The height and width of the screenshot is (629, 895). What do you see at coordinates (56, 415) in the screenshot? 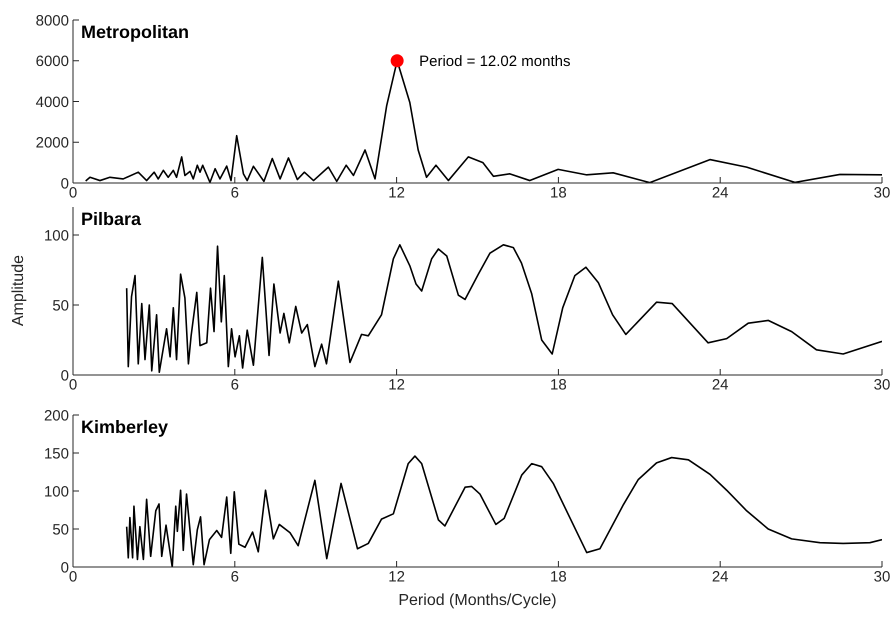
I see `y-tick-label: 200` at bounding box center [56, 415].